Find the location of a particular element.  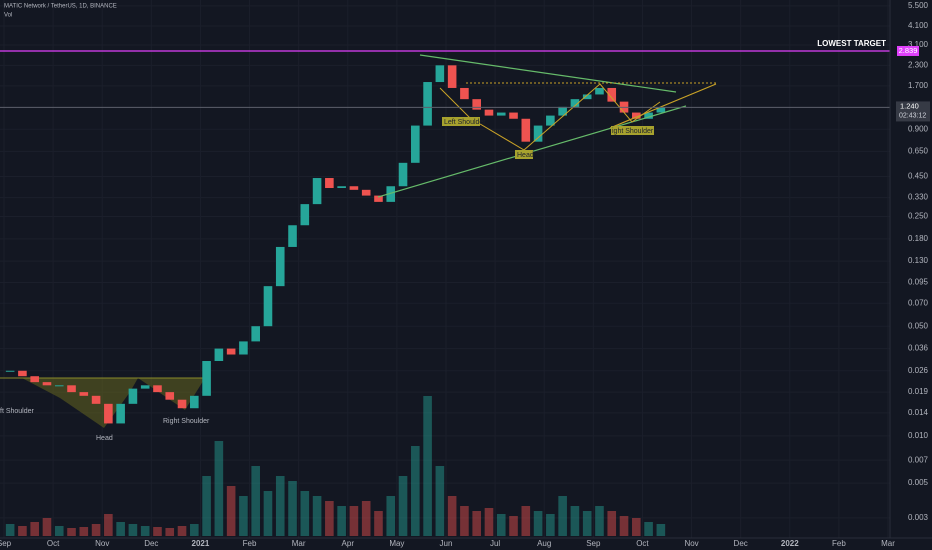

price-box is located at coordinates (913, 111).